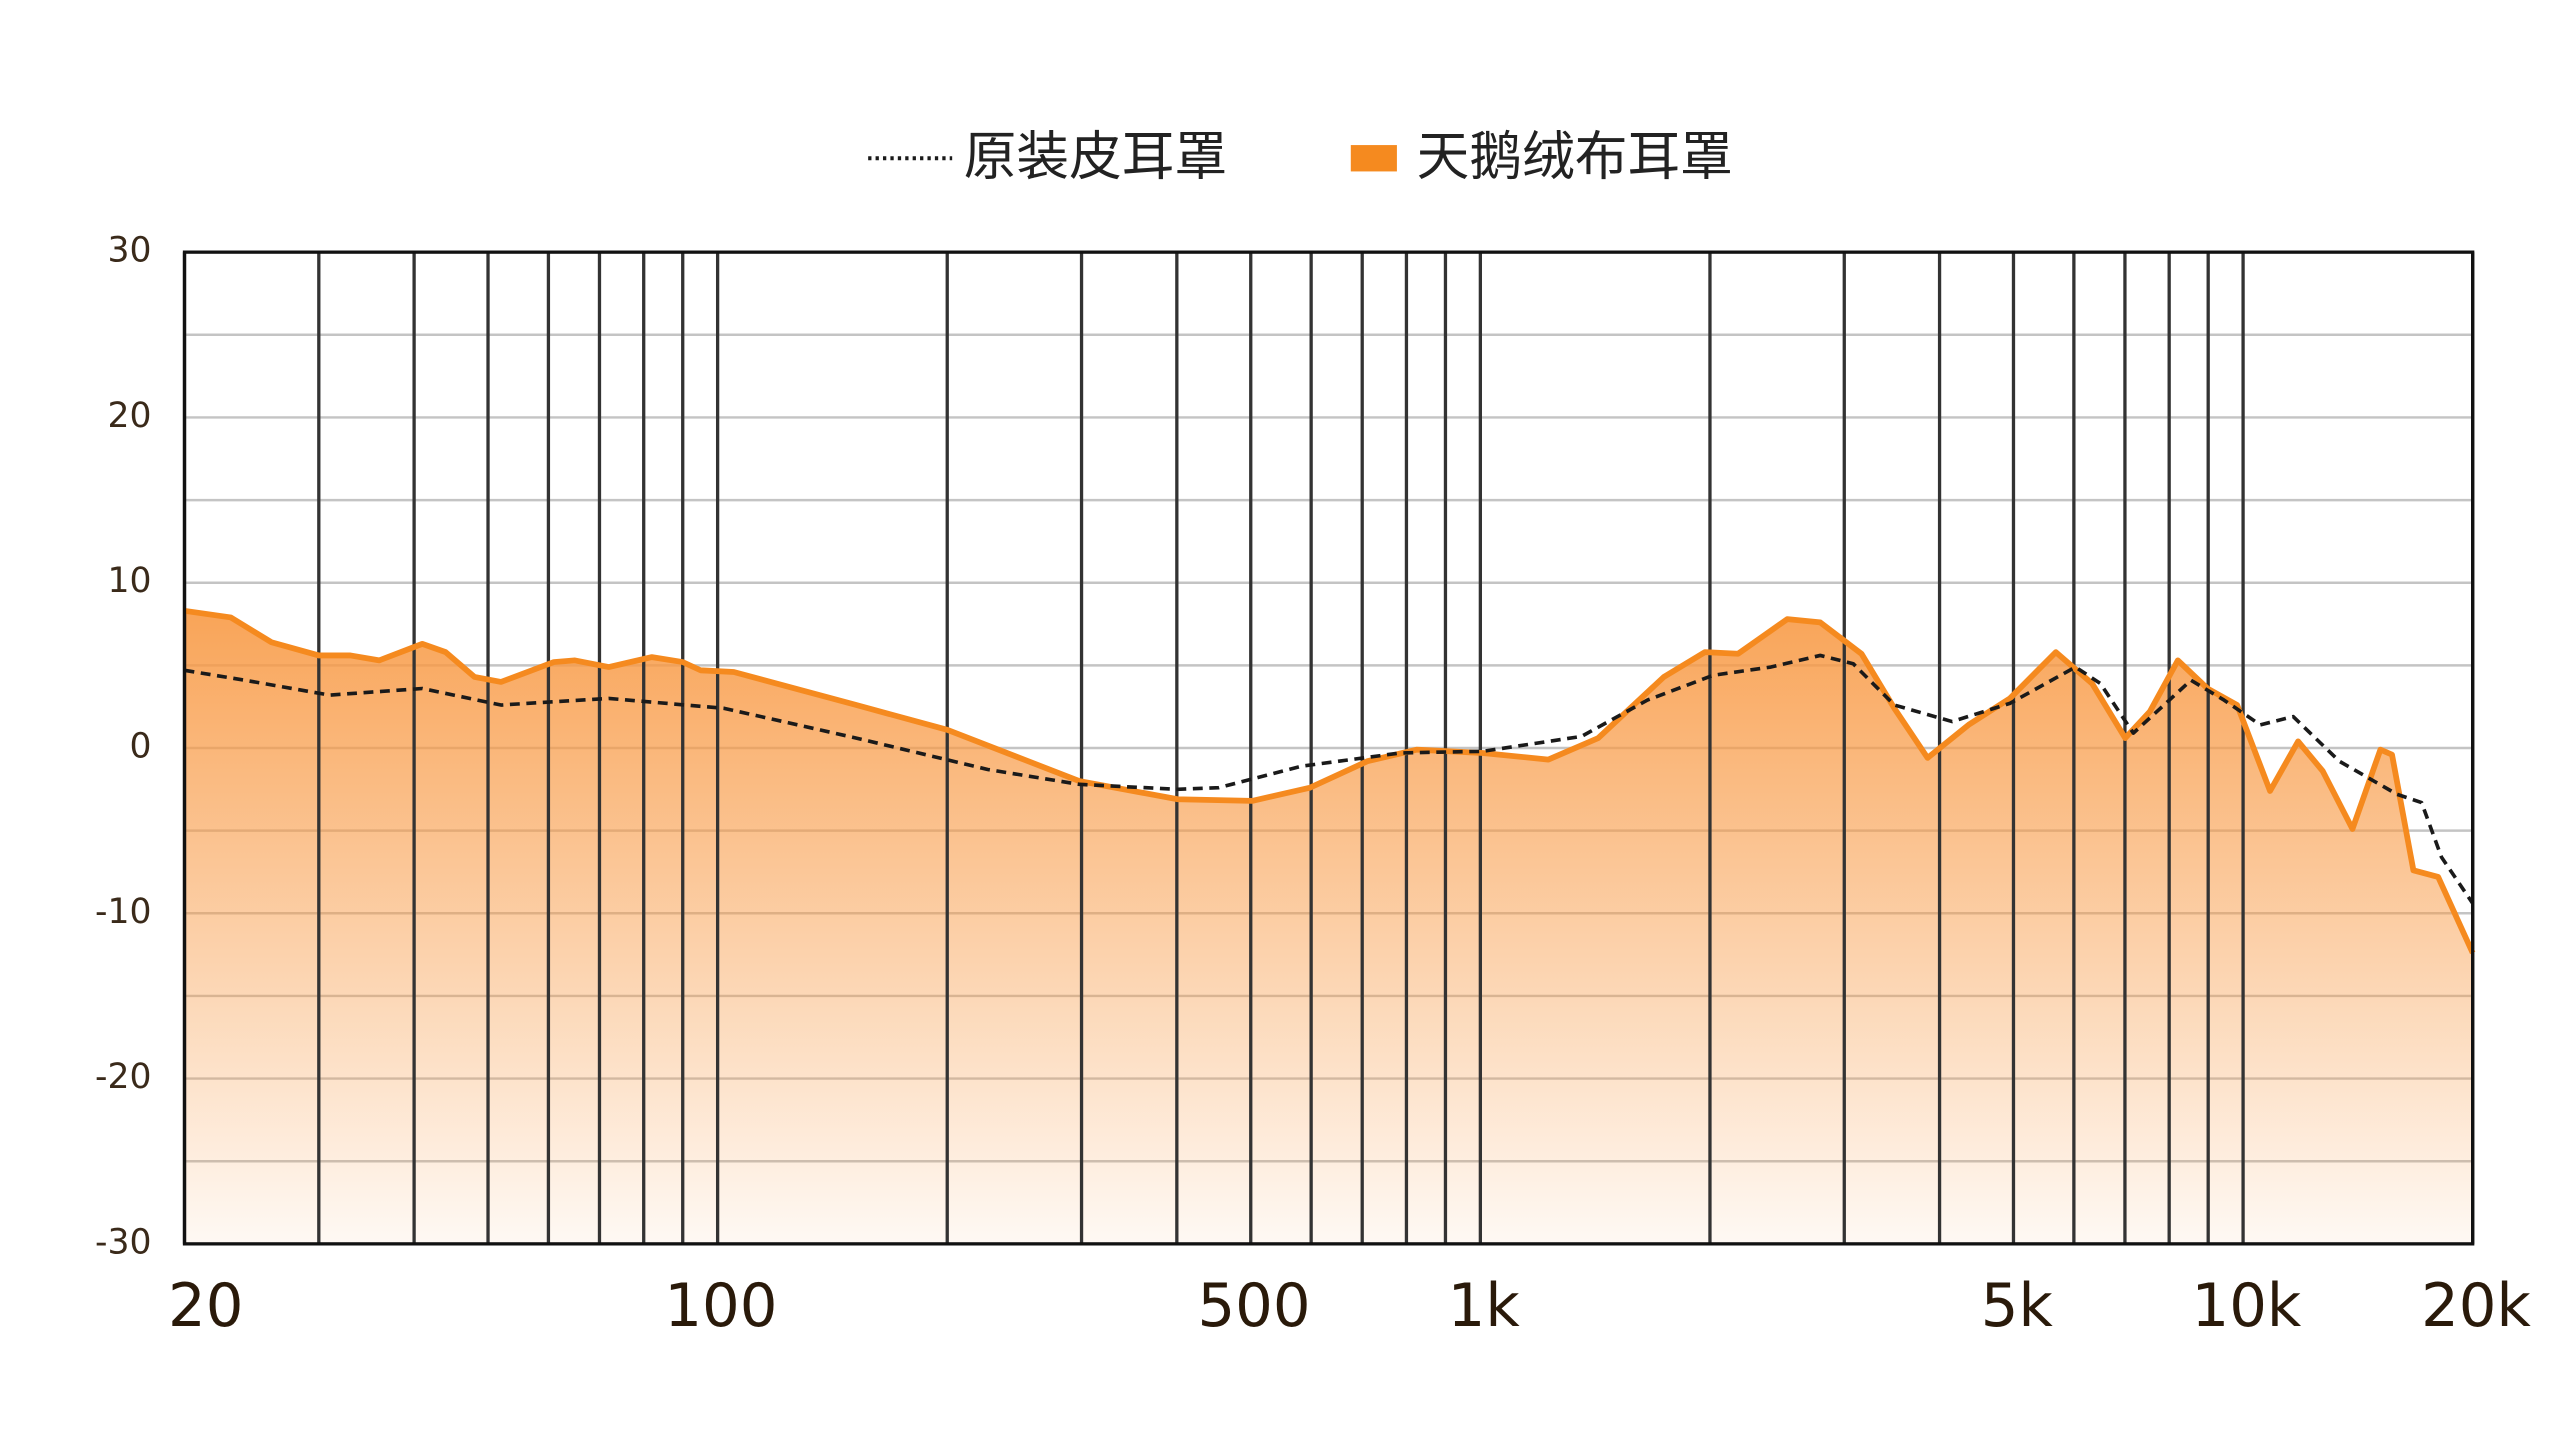 Image resolution: width=2560 pixels, height=1440 pixels. I want to click on y-tick-label: -30, so click(123, 1242).